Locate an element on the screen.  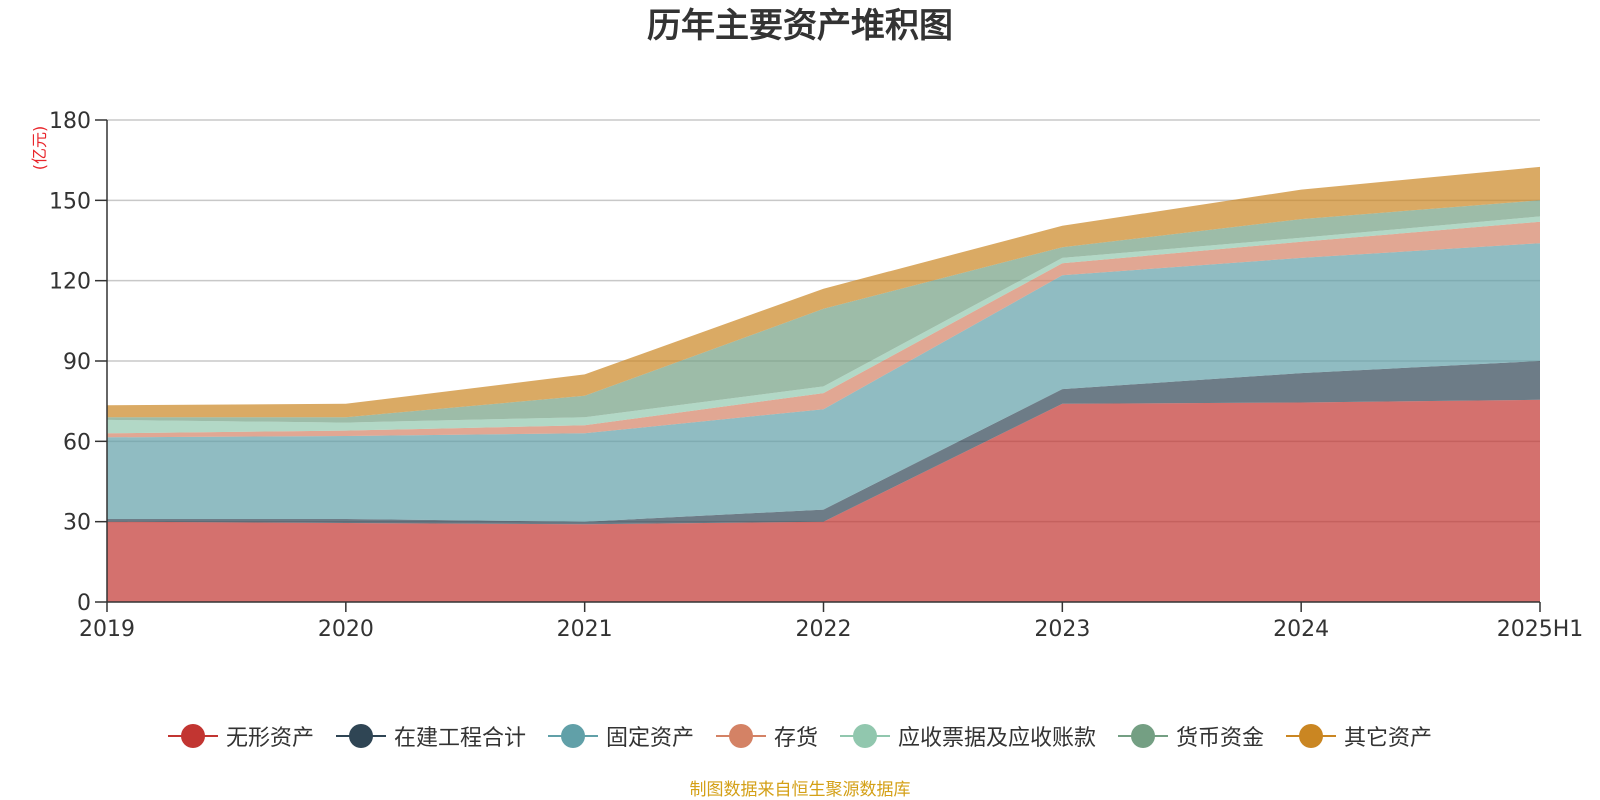
y-tick-label: 120 is located at coordinates (70, 282).